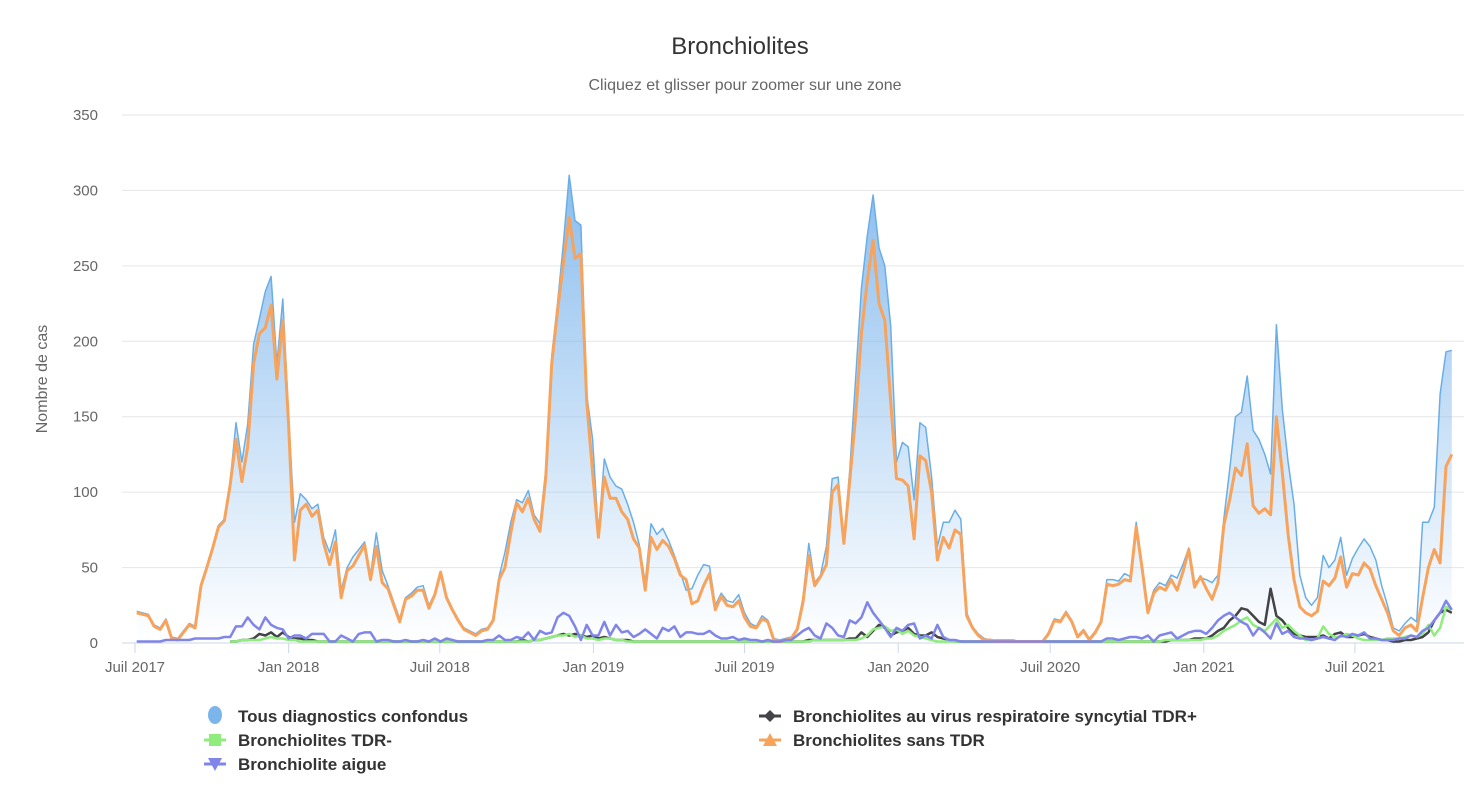 The width and height of the screenshot is (1479, 795). I want to click on x-tick-label: Jan 2019, so click(594, 667).